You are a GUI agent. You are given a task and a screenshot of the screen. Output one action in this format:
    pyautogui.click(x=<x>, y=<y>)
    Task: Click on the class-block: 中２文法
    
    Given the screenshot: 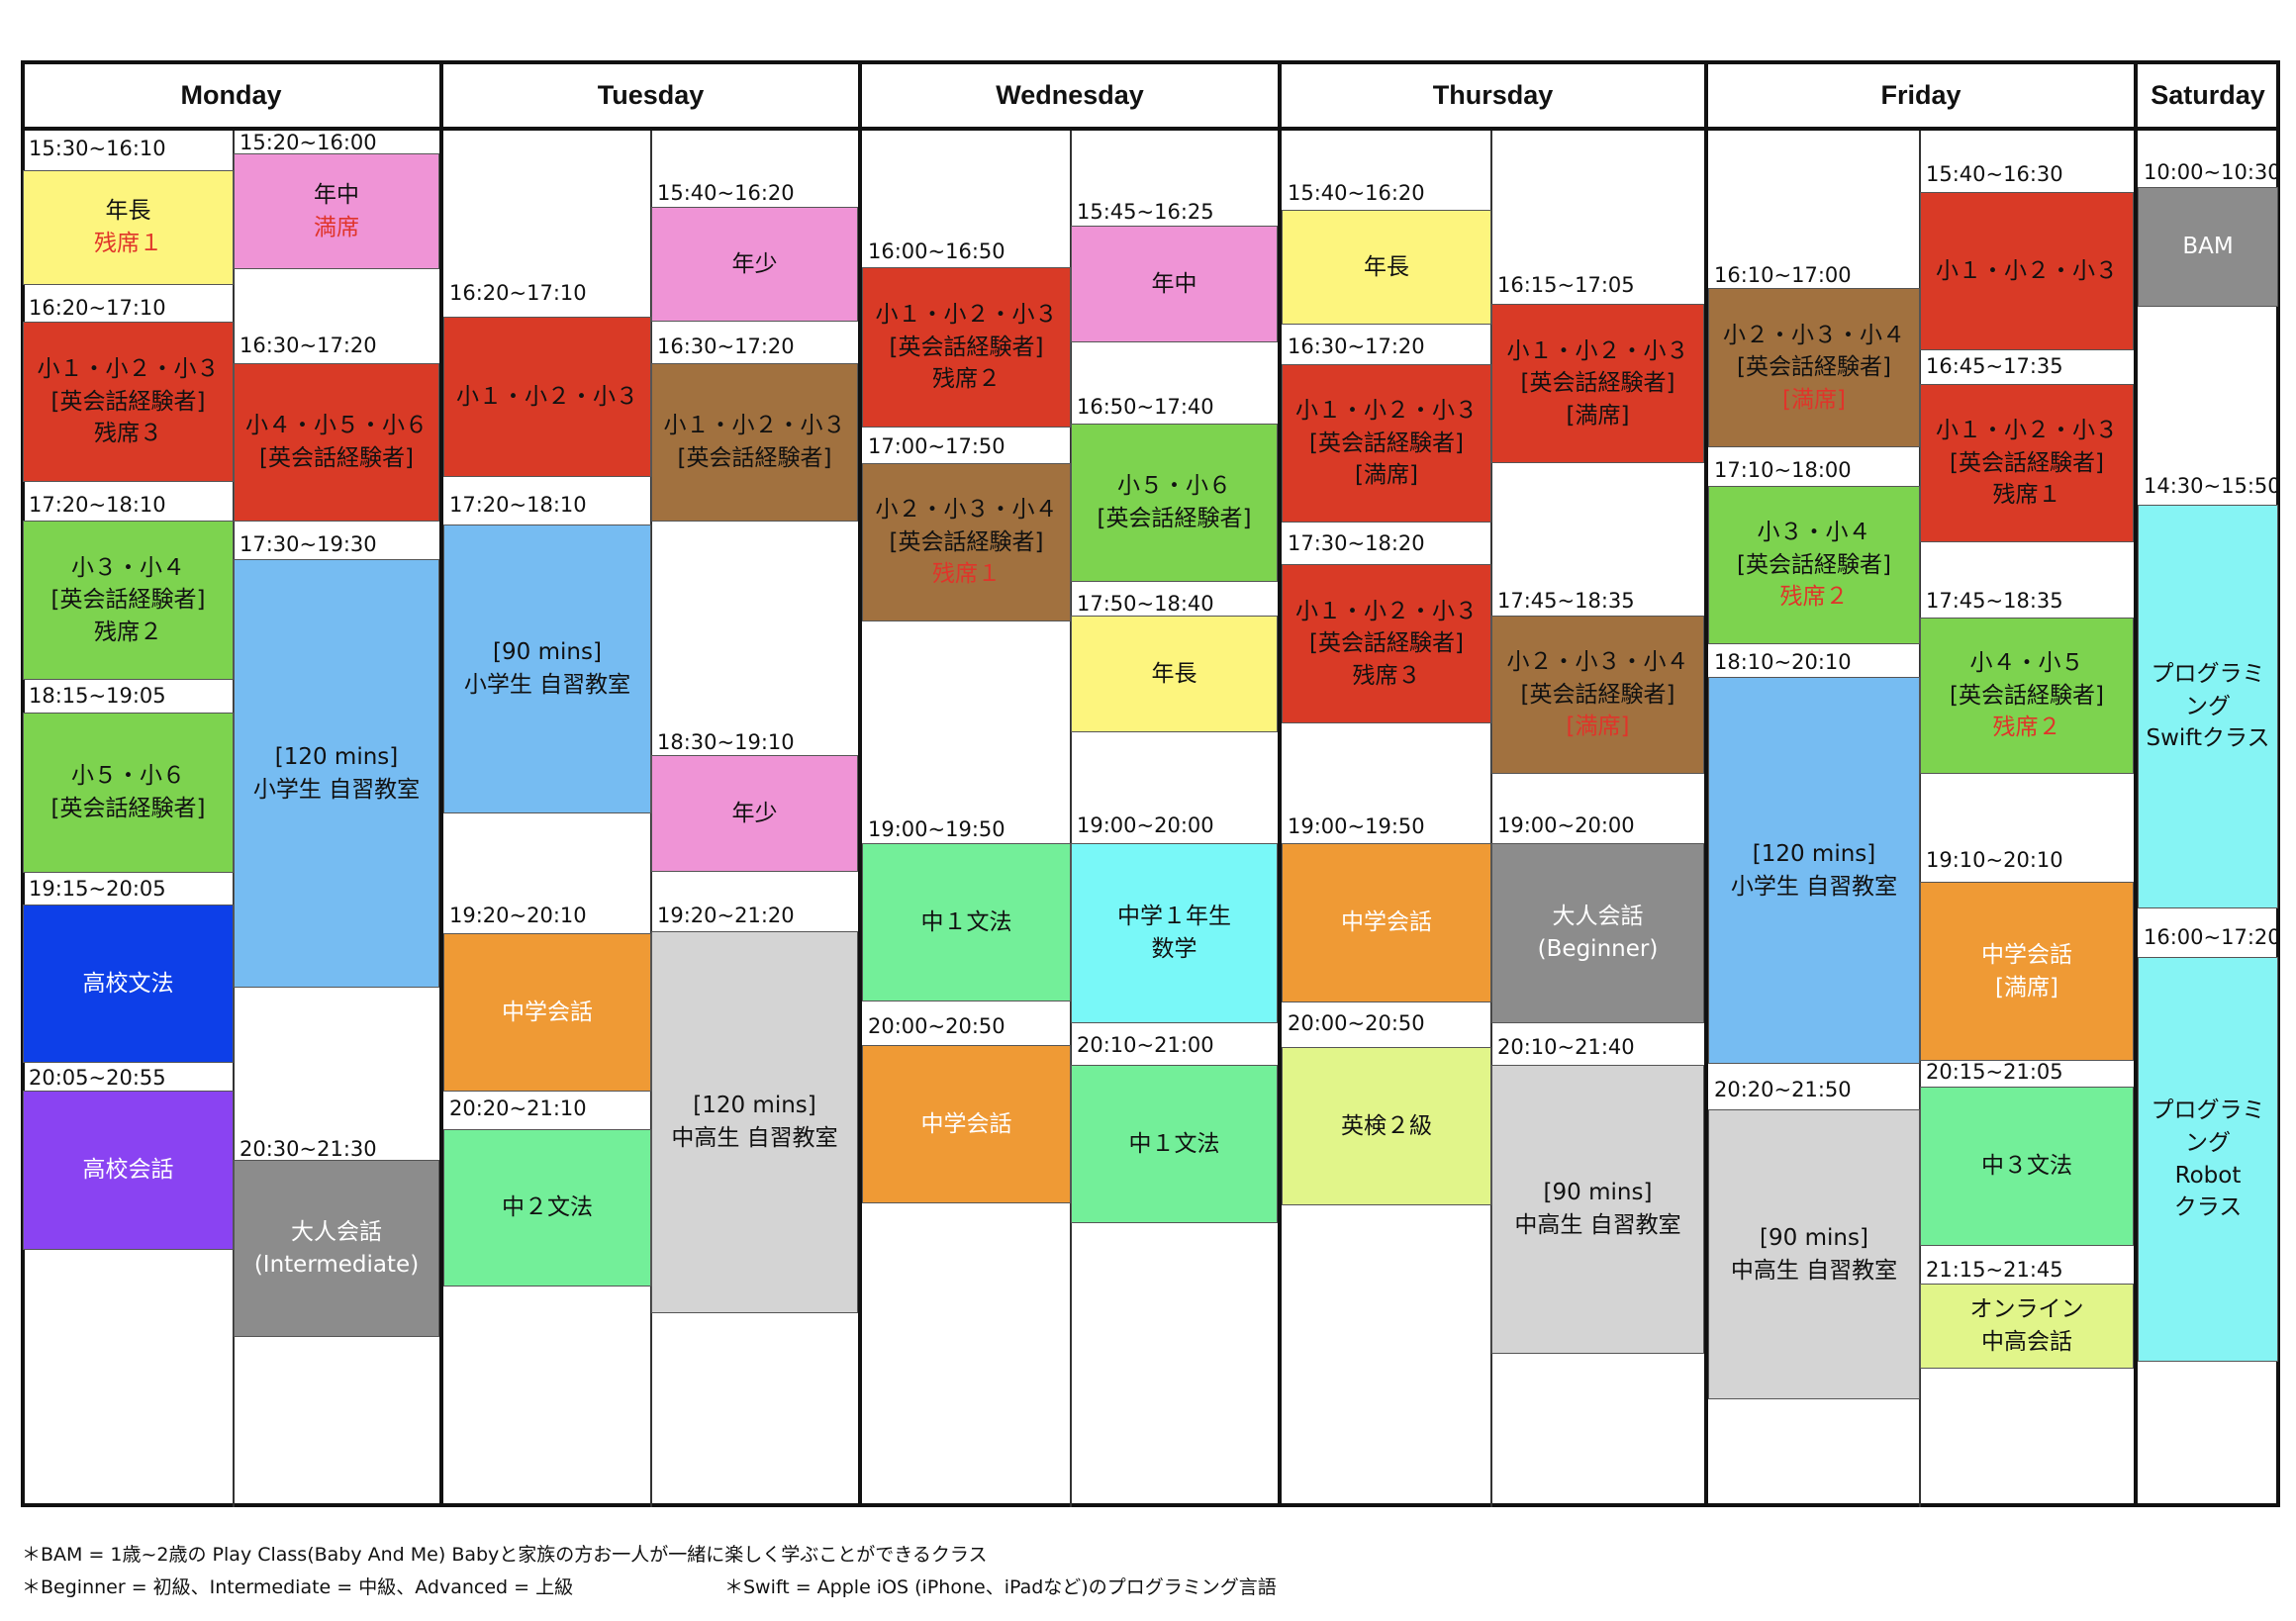 What is the action you would take?
    pyautogui.click(x=547, y=1208)
    